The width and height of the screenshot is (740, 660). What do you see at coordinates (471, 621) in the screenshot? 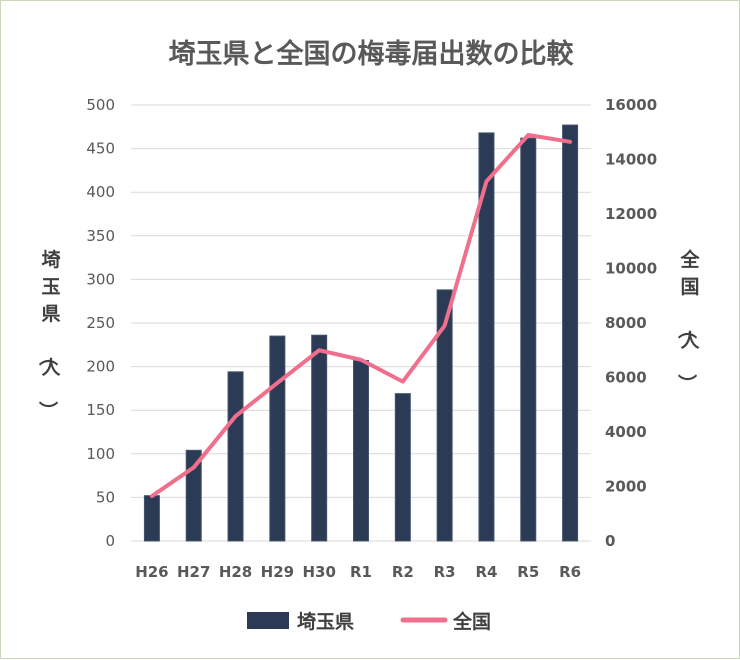
I see `legend-line-label: 全国` at bounding box center [471, 621].